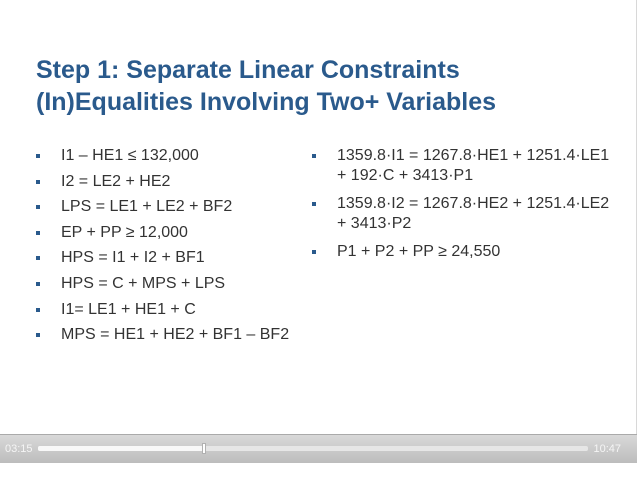 This screenshot has width=637, height=477. Describe the element at coordinates (133, 258) in the screenshot. I see `constraint-text: HPS = I1 + I2 + BF1` at that location.